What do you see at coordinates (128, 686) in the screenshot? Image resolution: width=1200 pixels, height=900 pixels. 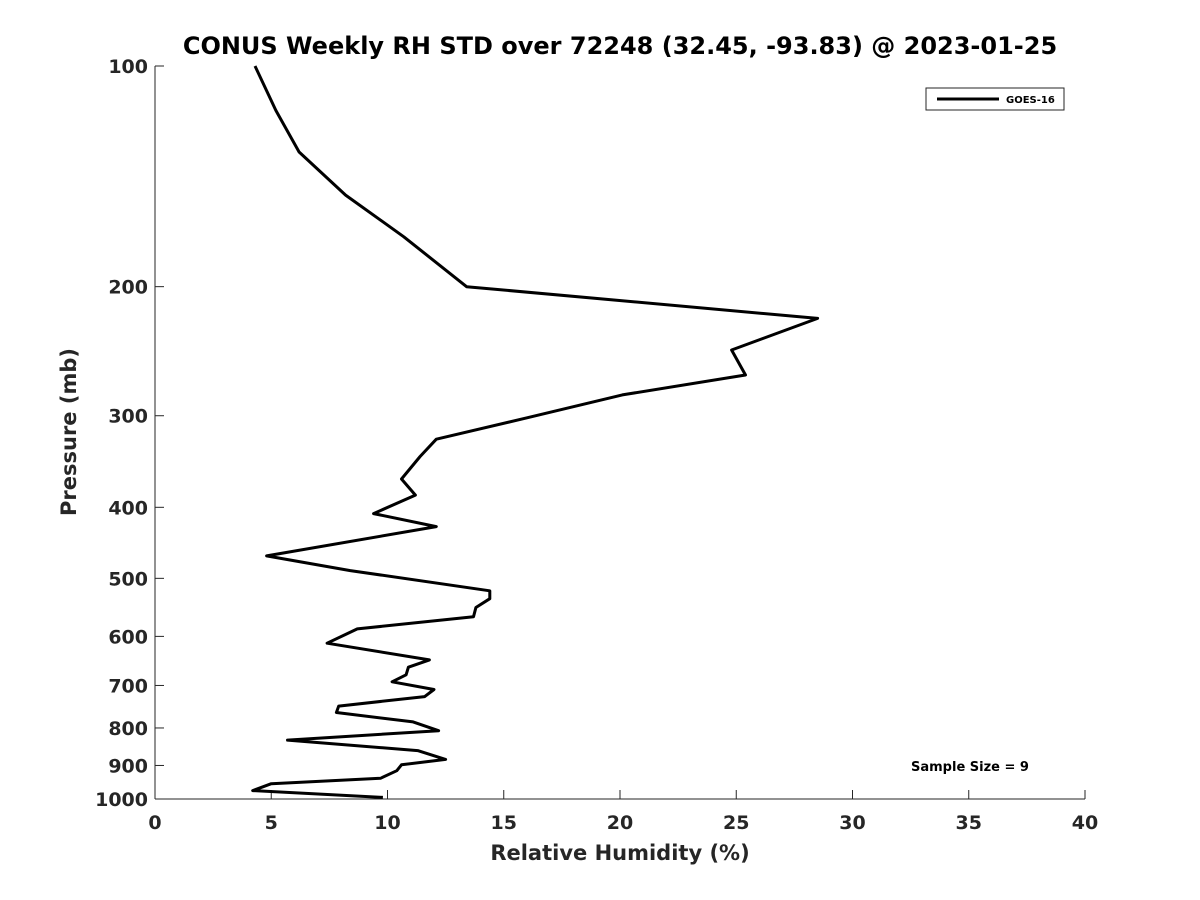 I see `y-tick-label: 700` at bounding box center [128, 686].